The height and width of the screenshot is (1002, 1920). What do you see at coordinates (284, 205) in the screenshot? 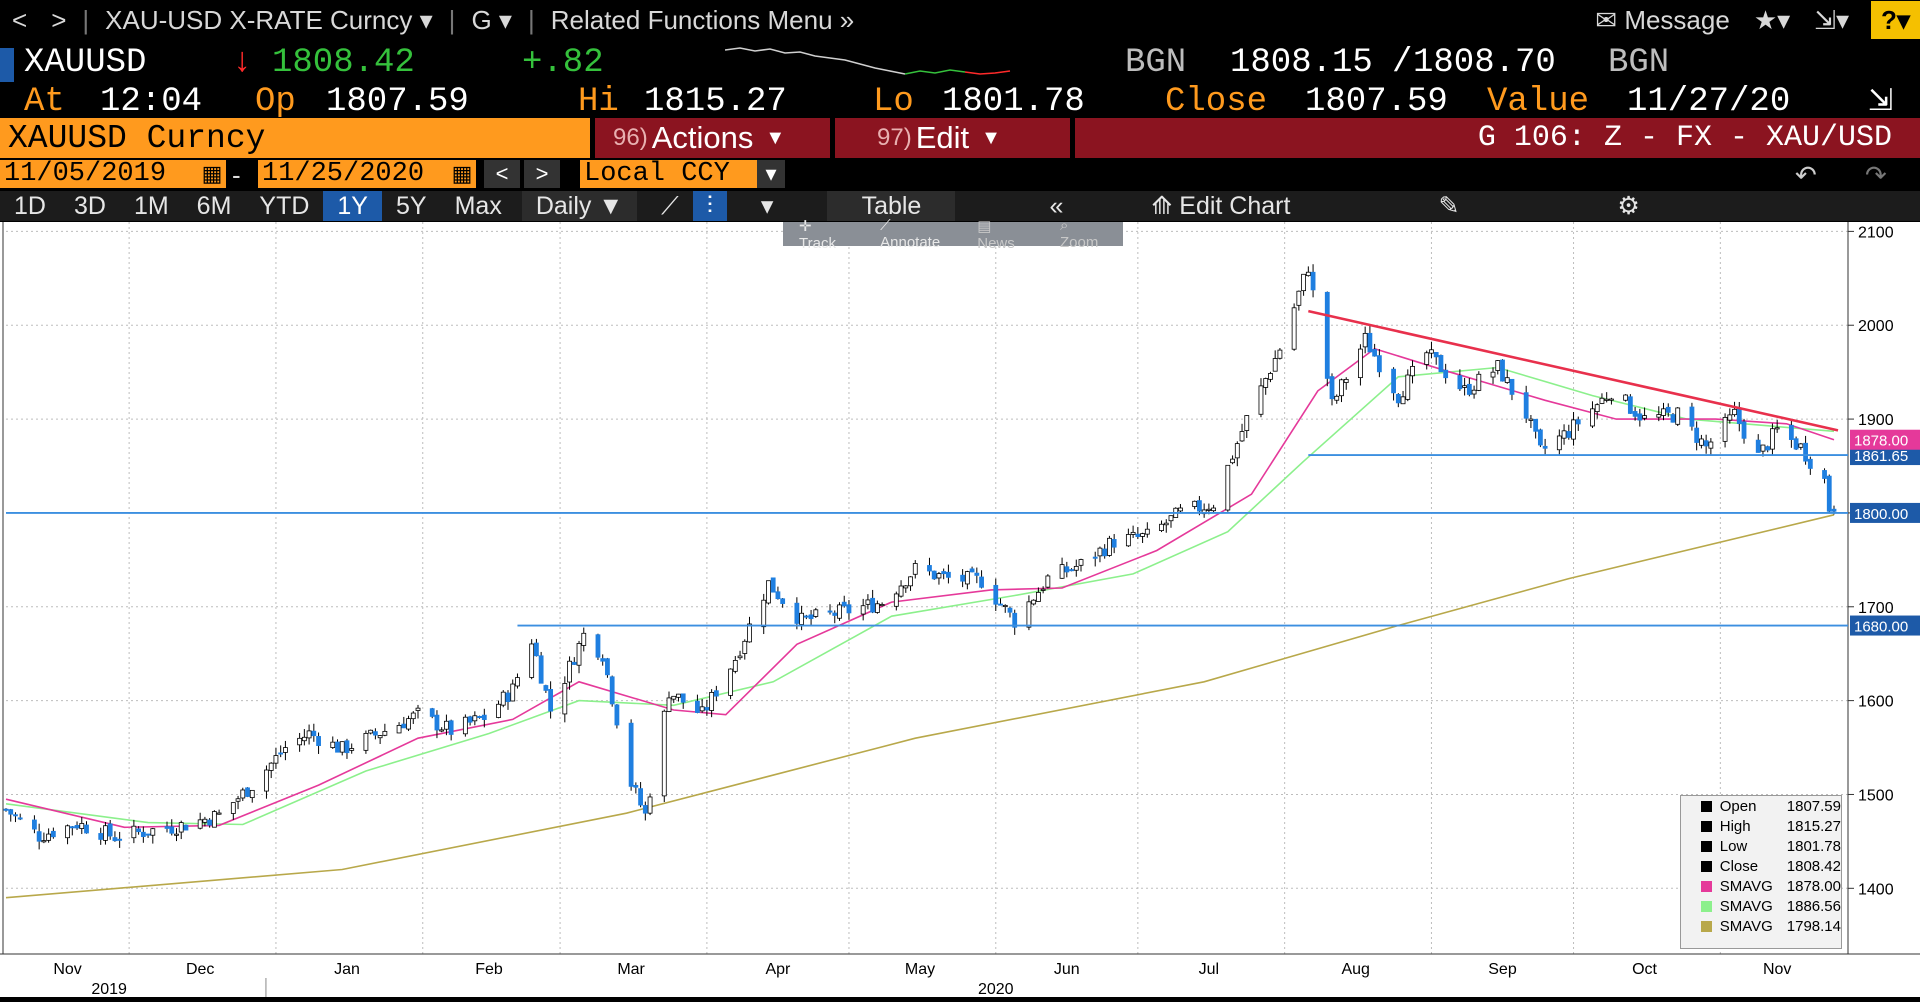
I see `period-ytd: YTD` at bounding box center [284, 205].